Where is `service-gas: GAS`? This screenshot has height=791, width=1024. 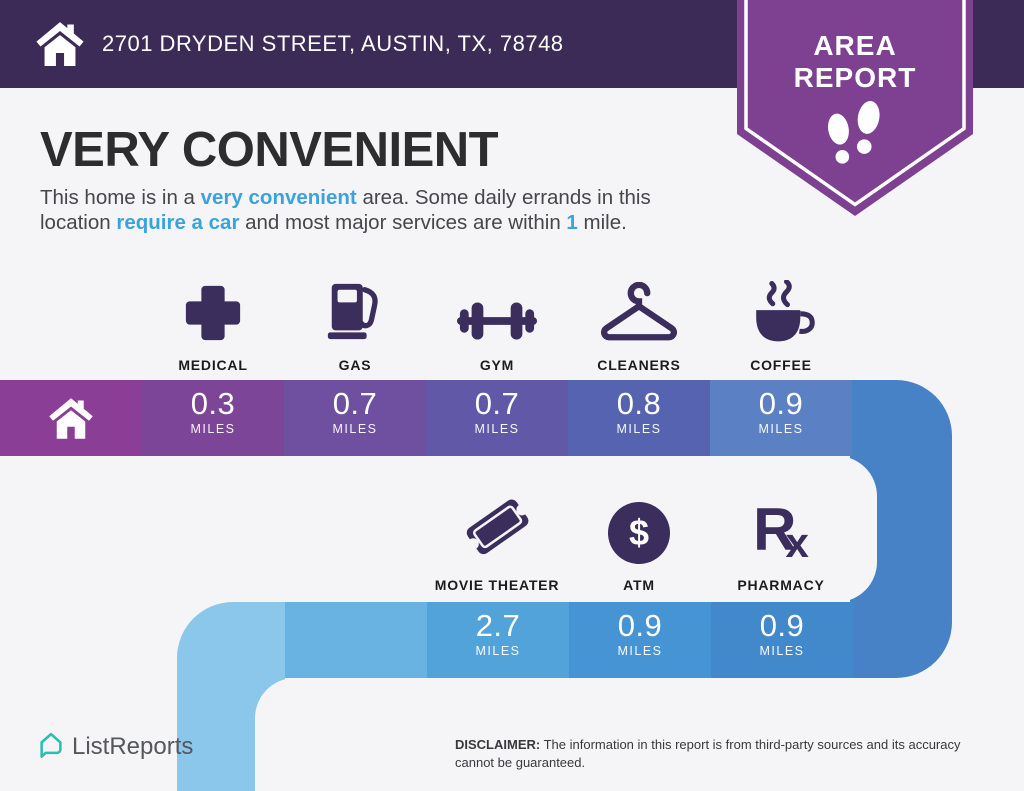
service-gas: GAS is located at coordinates (355, 318).